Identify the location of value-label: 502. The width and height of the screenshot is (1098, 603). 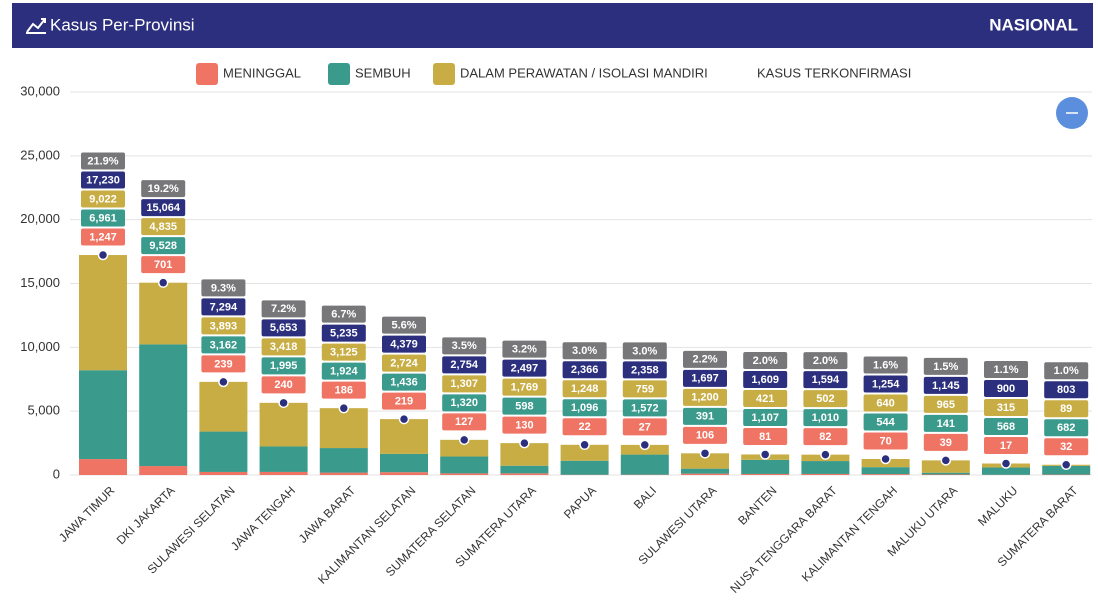
(825, 399).